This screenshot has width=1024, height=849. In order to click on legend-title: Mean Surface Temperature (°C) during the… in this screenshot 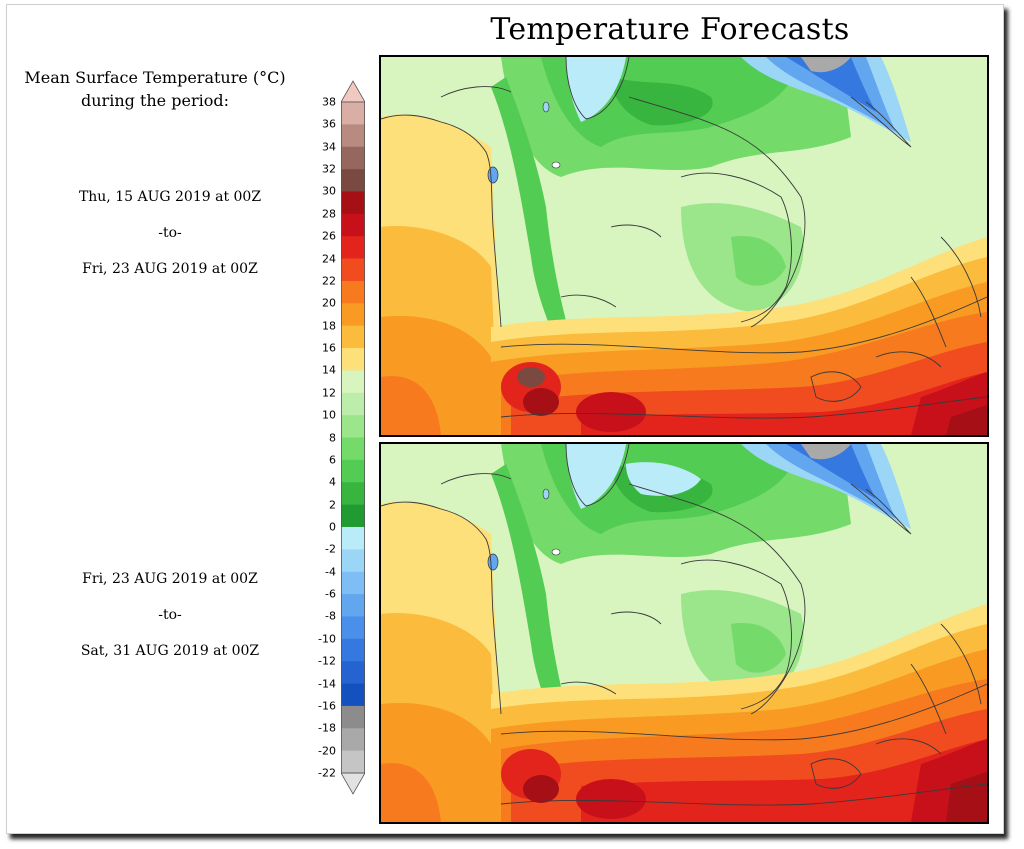, I will do `click(155, 89)`.